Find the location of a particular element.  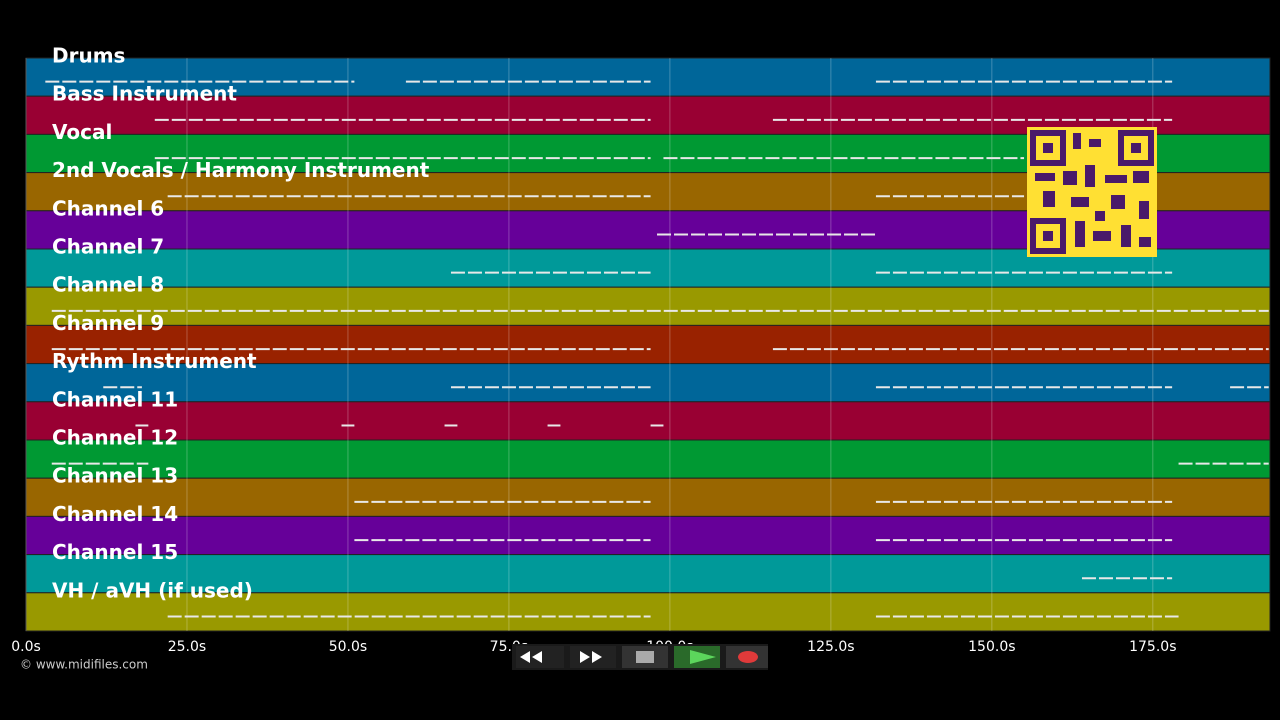

transport-controls is located at coordinates (640, 657).